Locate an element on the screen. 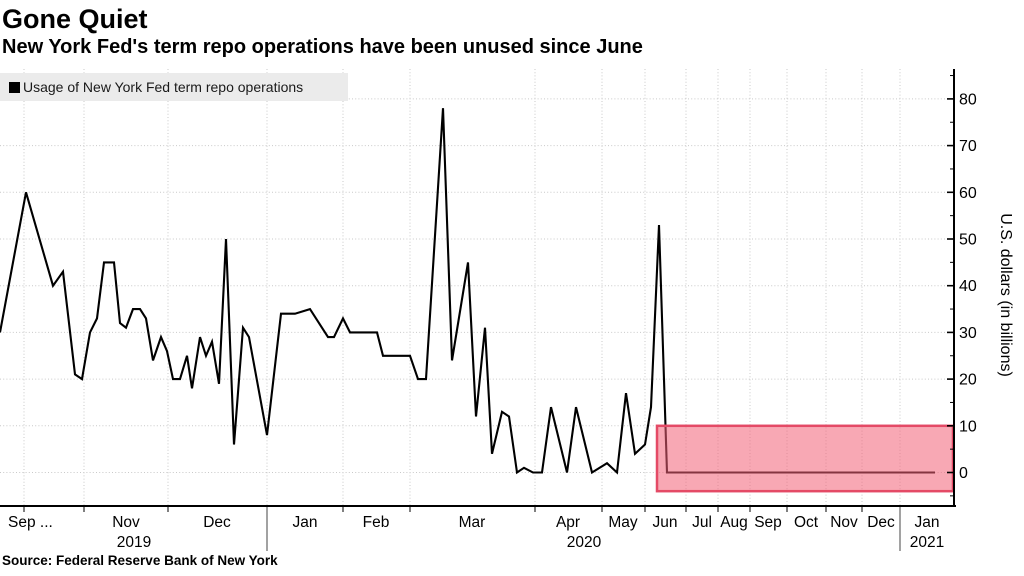  x-month-label: Mar is located at coordinates (472, 522).